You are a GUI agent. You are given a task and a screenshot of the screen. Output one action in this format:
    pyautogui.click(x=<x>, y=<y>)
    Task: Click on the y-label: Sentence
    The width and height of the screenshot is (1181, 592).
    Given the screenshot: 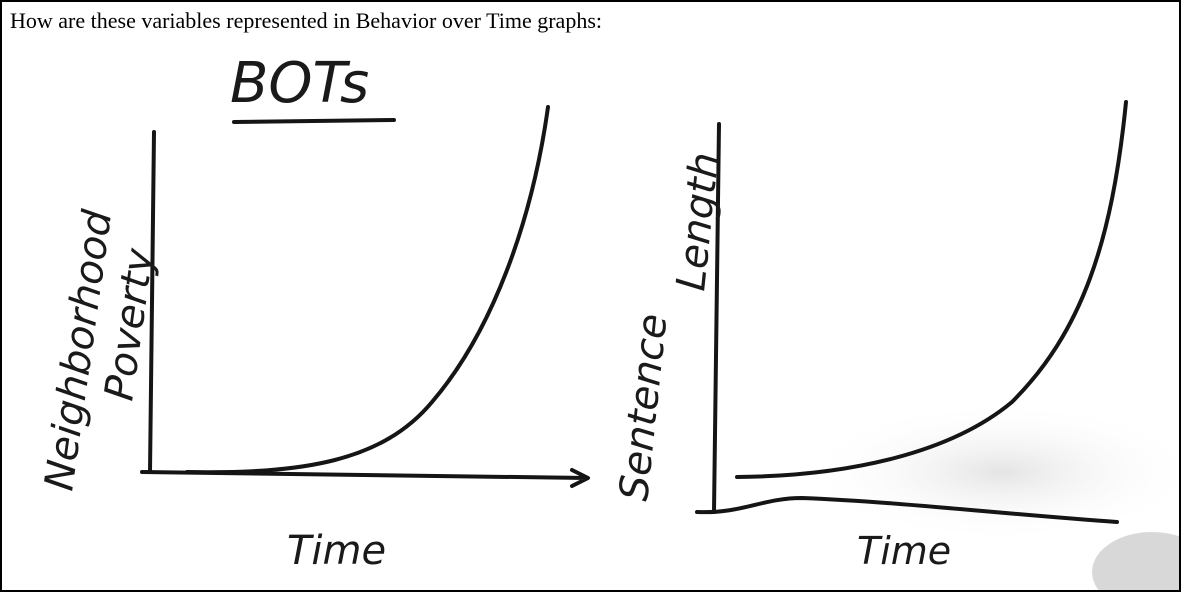 What is the action you would take?
    pyautogui.click(x=643, y=407)
    